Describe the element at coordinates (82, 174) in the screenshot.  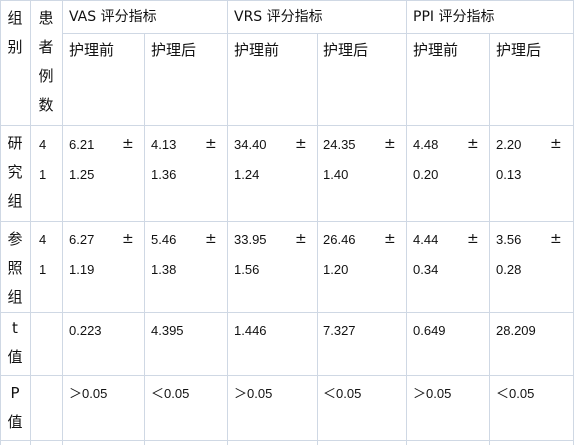
I see `research-vas-before-sd: 1.25` at that location.